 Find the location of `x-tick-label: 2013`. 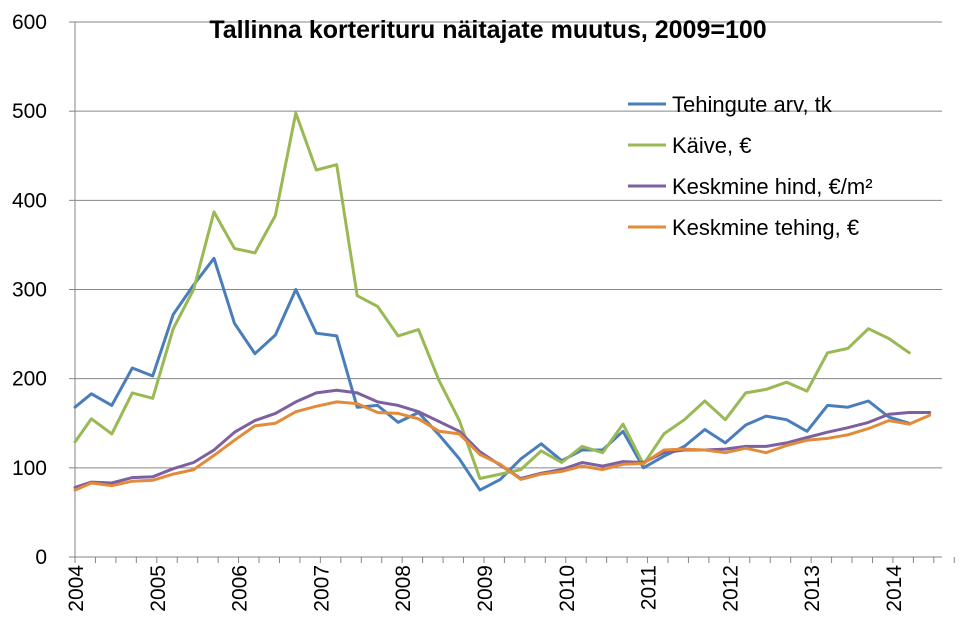

x-tick-label: 2013 is located at coordinates (812, 588).